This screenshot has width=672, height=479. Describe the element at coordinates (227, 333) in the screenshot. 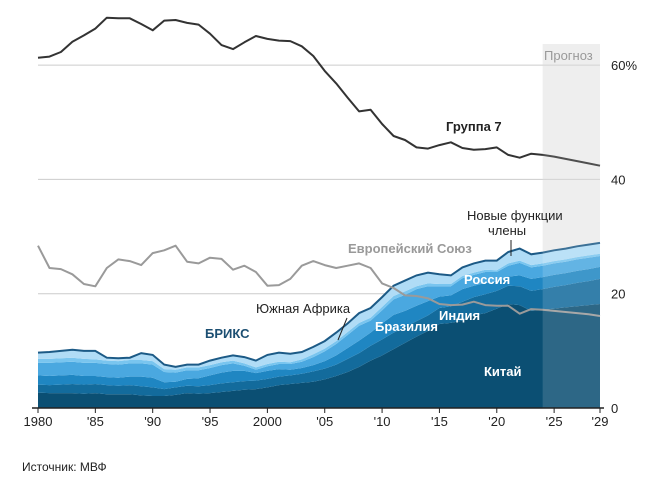

I see `label-brics: БРИКС` at that location.